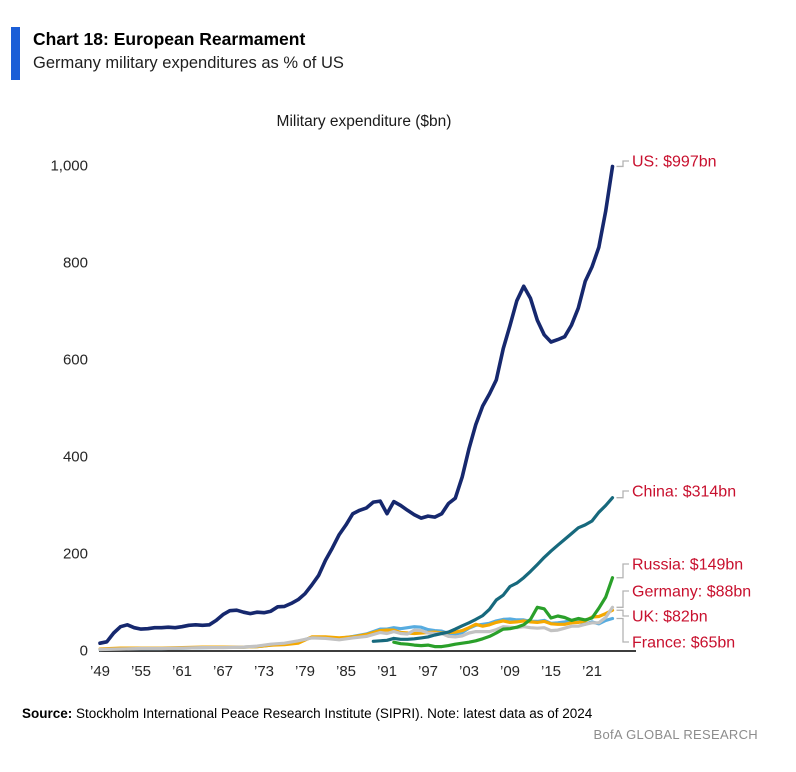  I want to click on series-china-connector, so click(622, 494).